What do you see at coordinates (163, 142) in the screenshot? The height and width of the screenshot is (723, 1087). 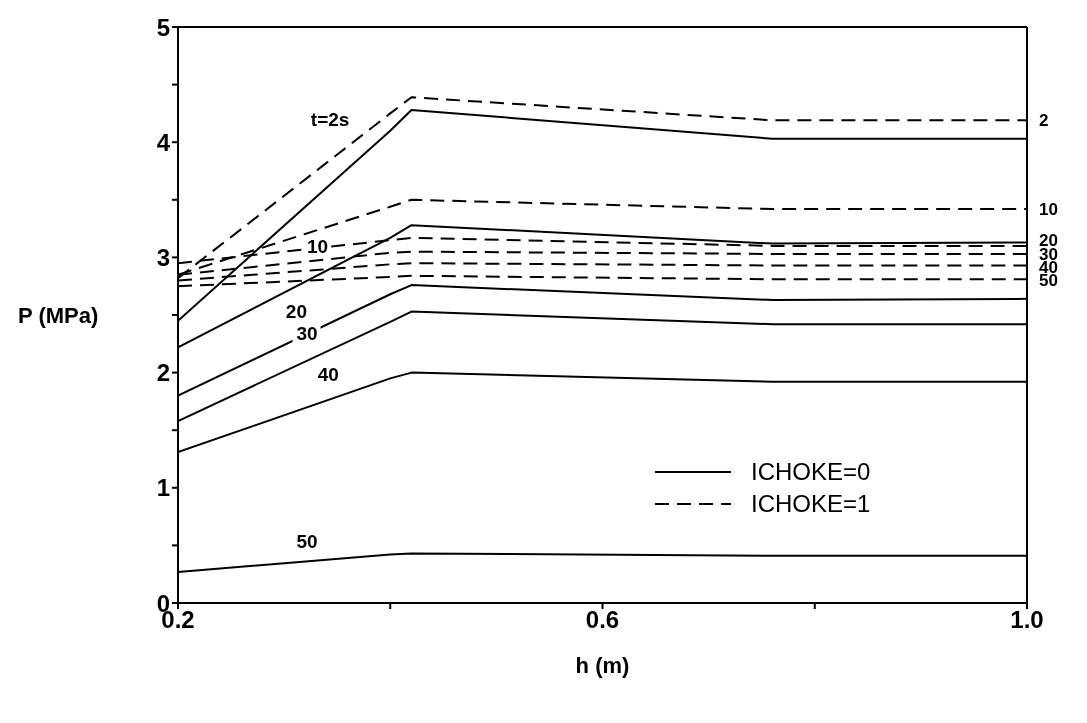 I see `y-tick-label: 4` at bounding box center [163, 142].